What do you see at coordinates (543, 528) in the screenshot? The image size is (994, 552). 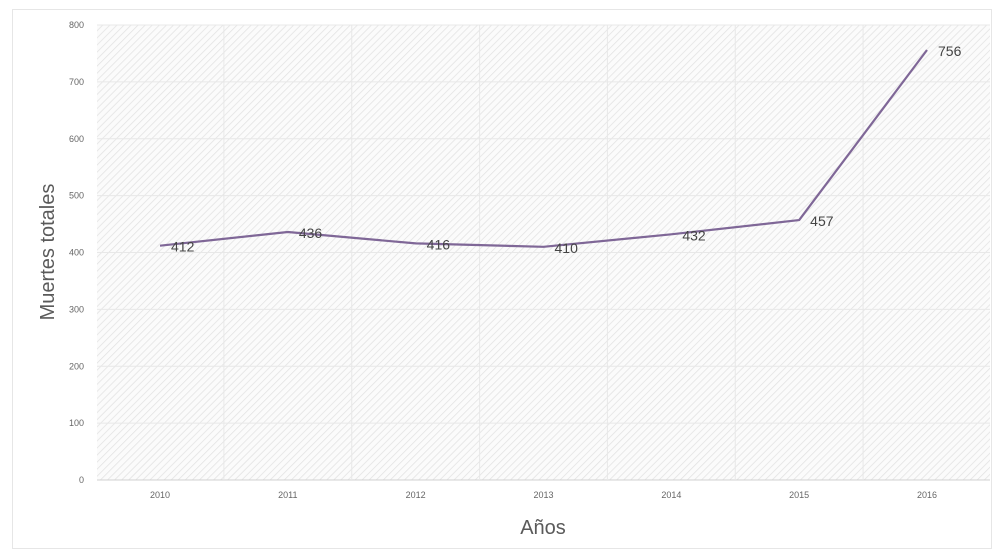 I see `x-axis-label: Años` at bounding box center [543, 528].